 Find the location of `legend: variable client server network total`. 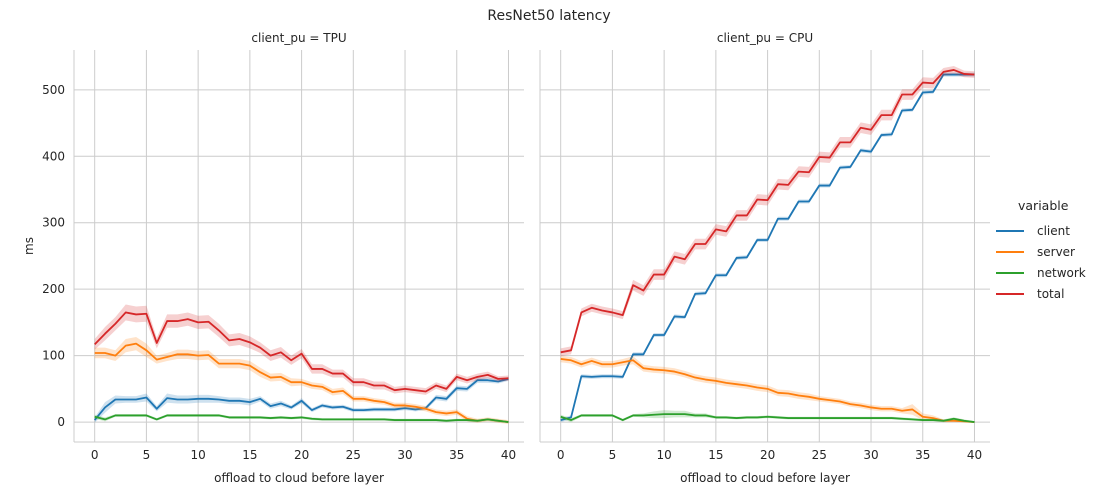

legend: variable client server network total is located at coordinates (1041, 251).